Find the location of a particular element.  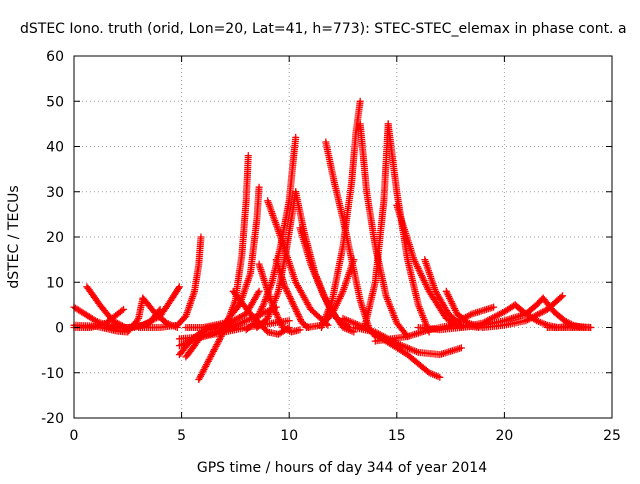

y-tick-label: -20 is located at coordinates (52, 419).